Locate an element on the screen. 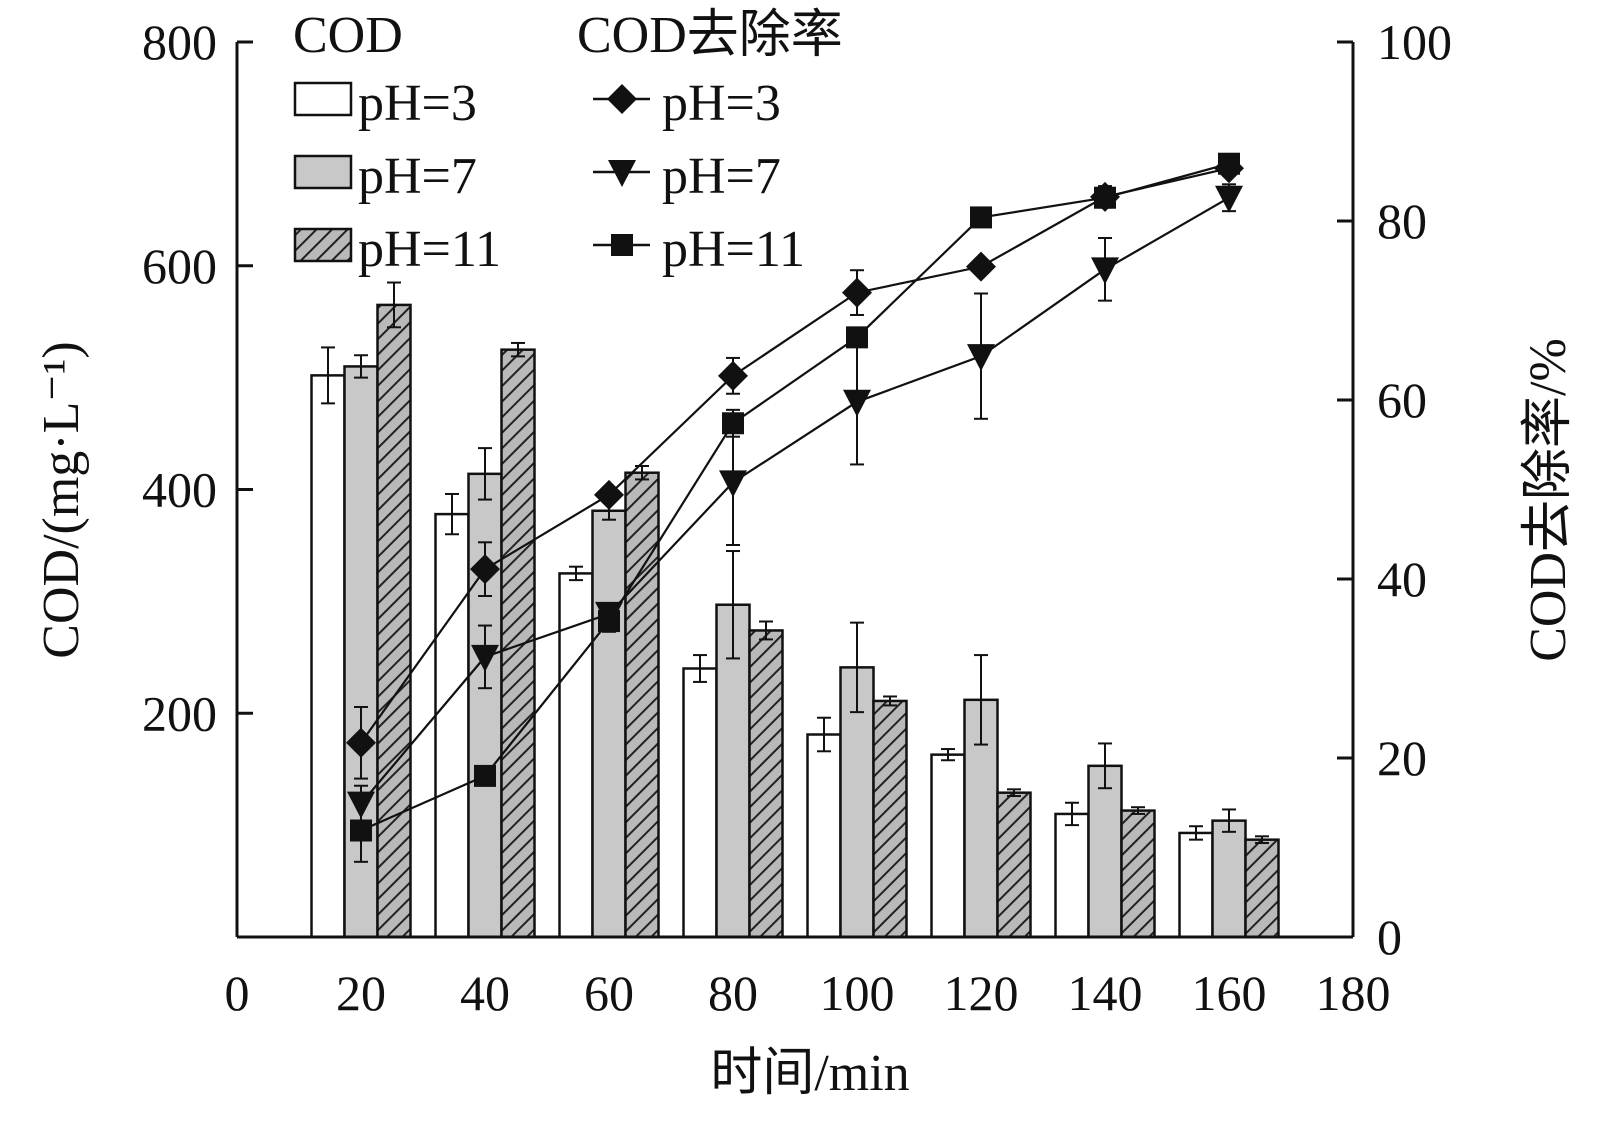 This screenshot has width=1602, height=1137. legend-label-bar-pH3: pH=3 is located at coordinates (417, 103).